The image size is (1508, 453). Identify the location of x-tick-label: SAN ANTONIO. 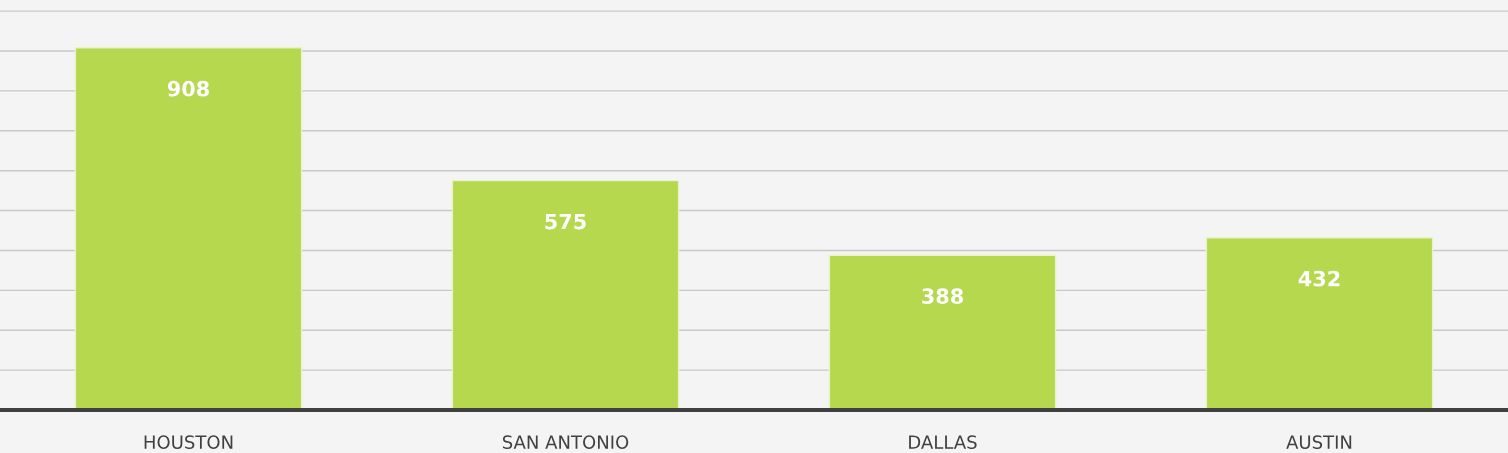
(565, 442).